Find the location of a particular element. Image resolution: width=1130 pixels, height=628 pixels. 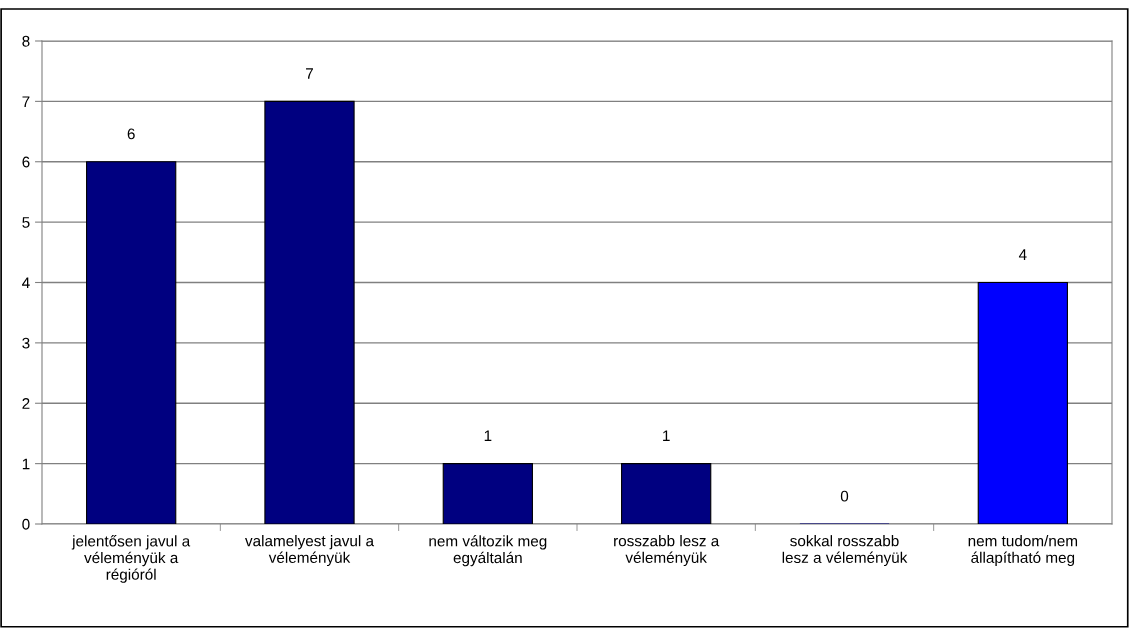

x-tick-label: rosszabb lesz a véleményük is located at coordinates (667, 551).